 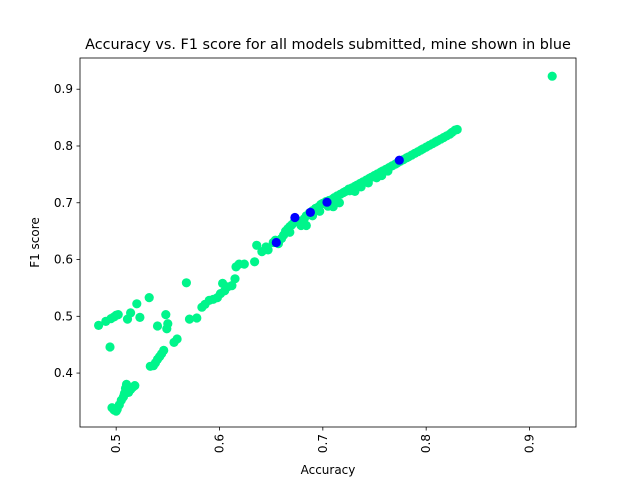 What do you see at coordinates (323, 443) in the screenshot?
I see `x-tick-label: 0.7` at bounding box center [323, 443].